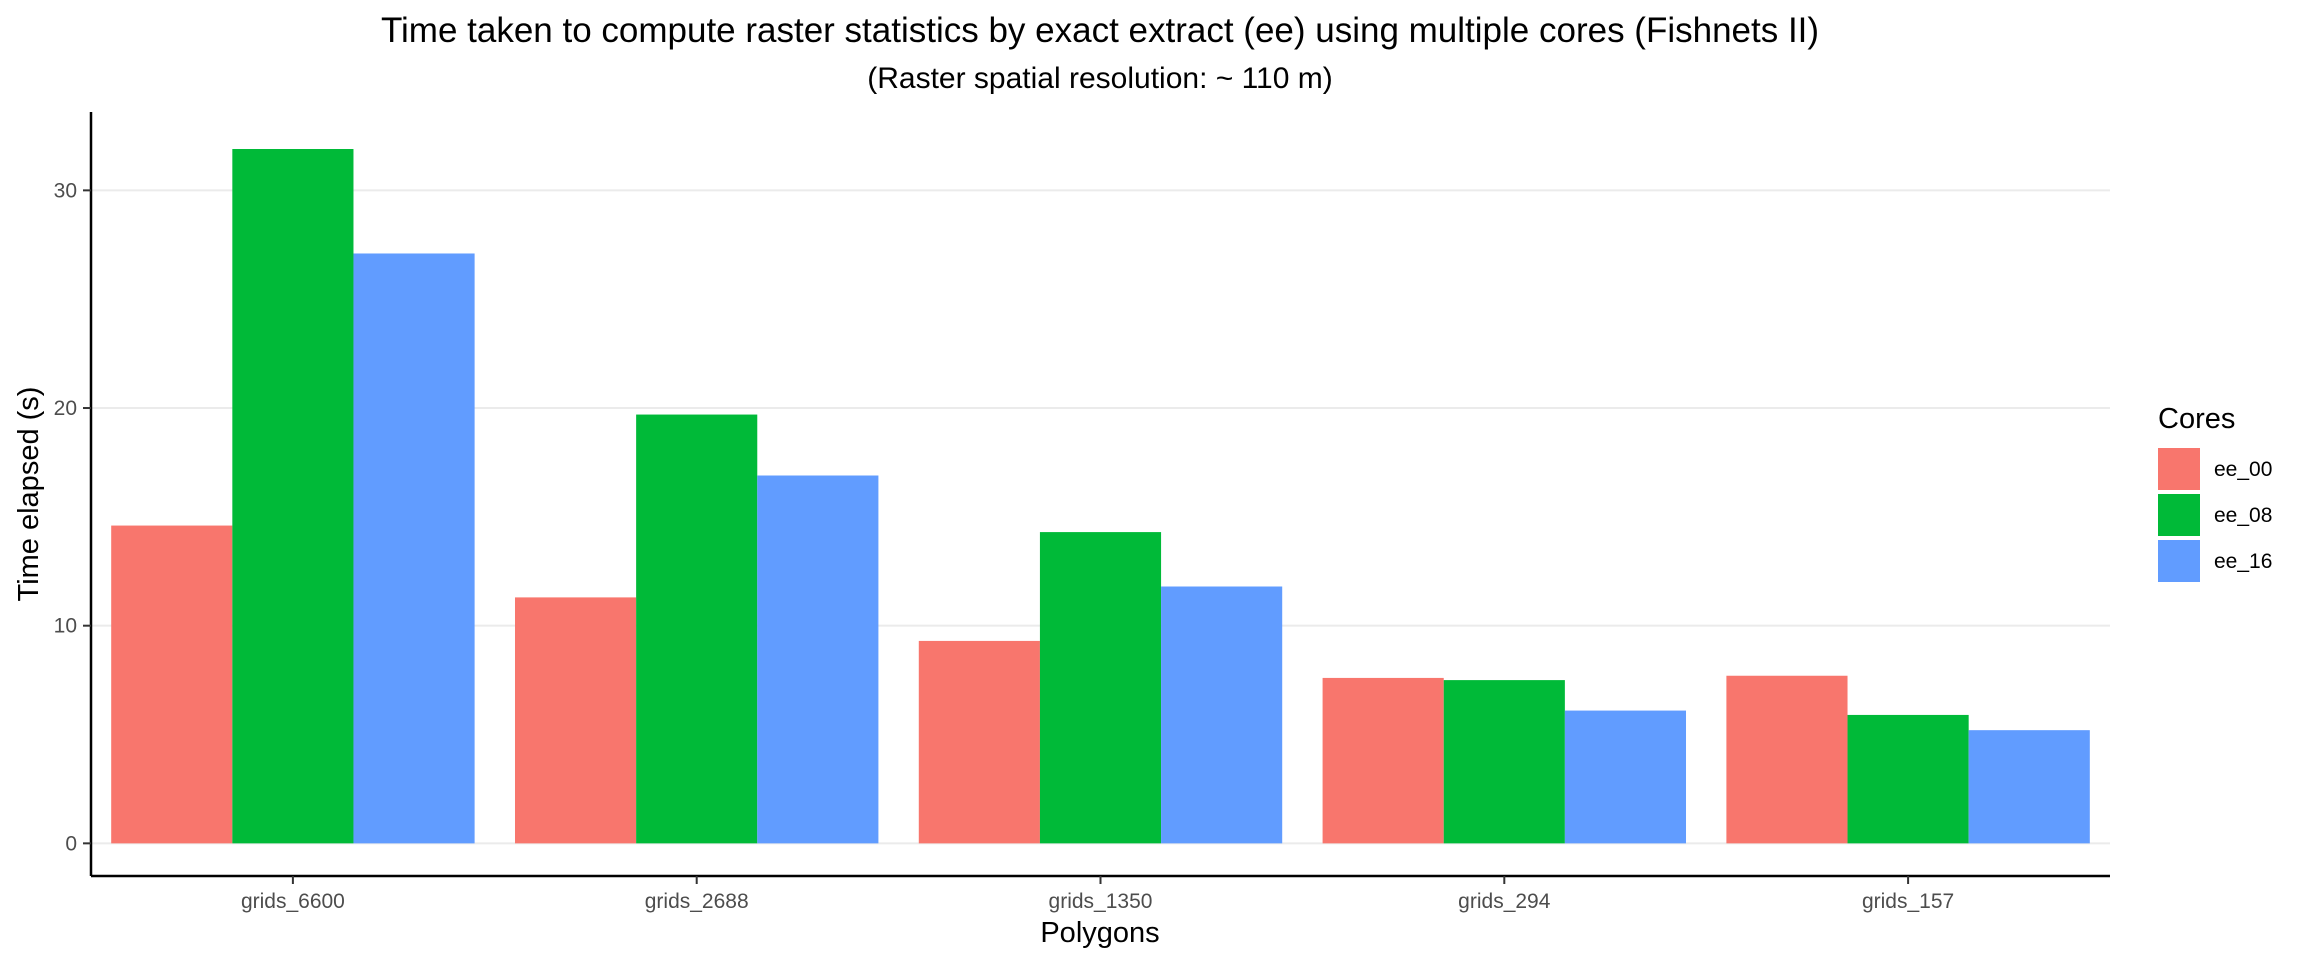 The width and height of the screenshot is (2304, 960). What do you see at coordinates (2196, 419) in the screenshot?
I see `legend-title: Cores` at bounding box center [2196, 419].